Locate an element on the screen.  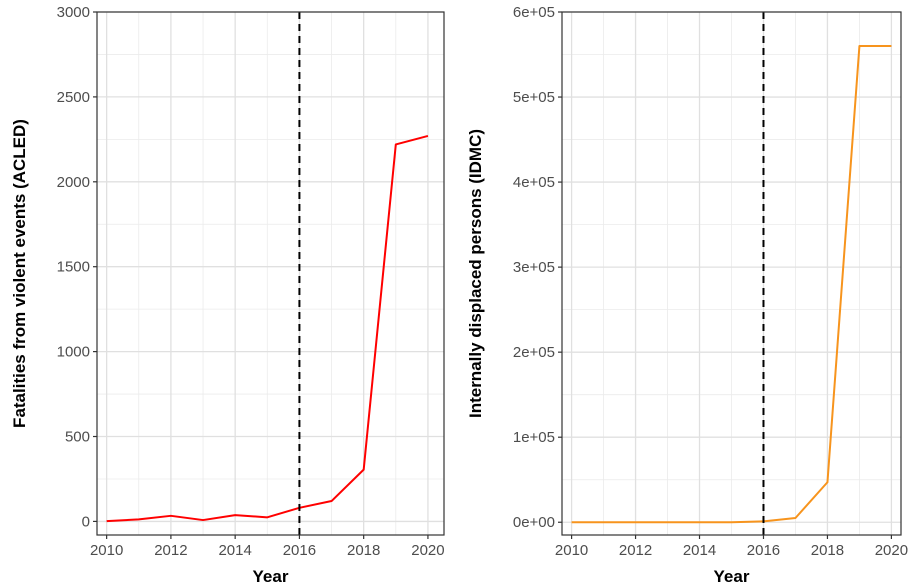
y-tick-label: 0 is located at coordinates (86, 521).